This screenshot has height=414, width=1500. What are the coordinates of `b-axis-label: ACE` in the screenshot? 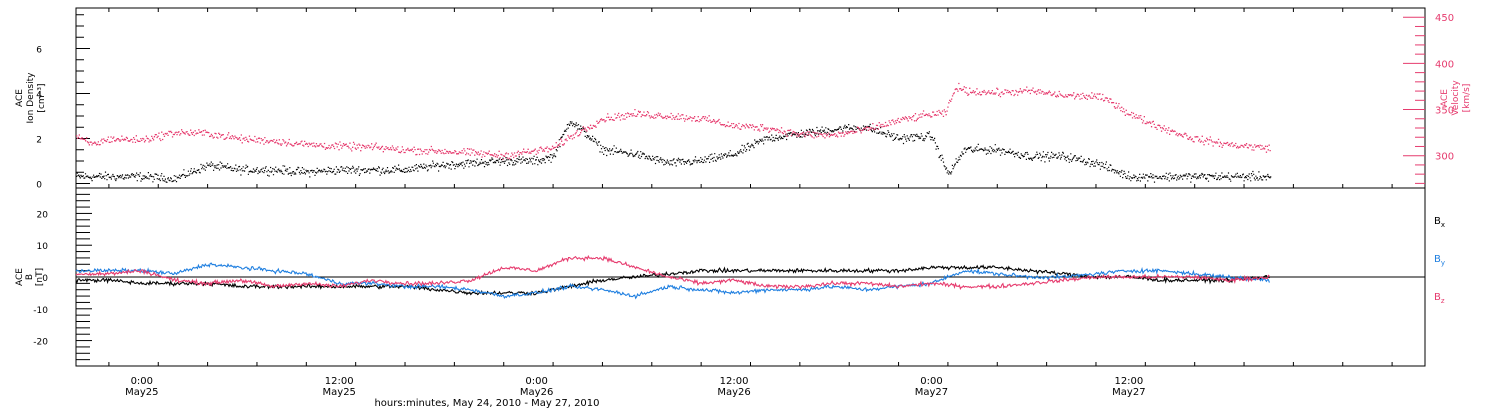 It's located at (20, 277).